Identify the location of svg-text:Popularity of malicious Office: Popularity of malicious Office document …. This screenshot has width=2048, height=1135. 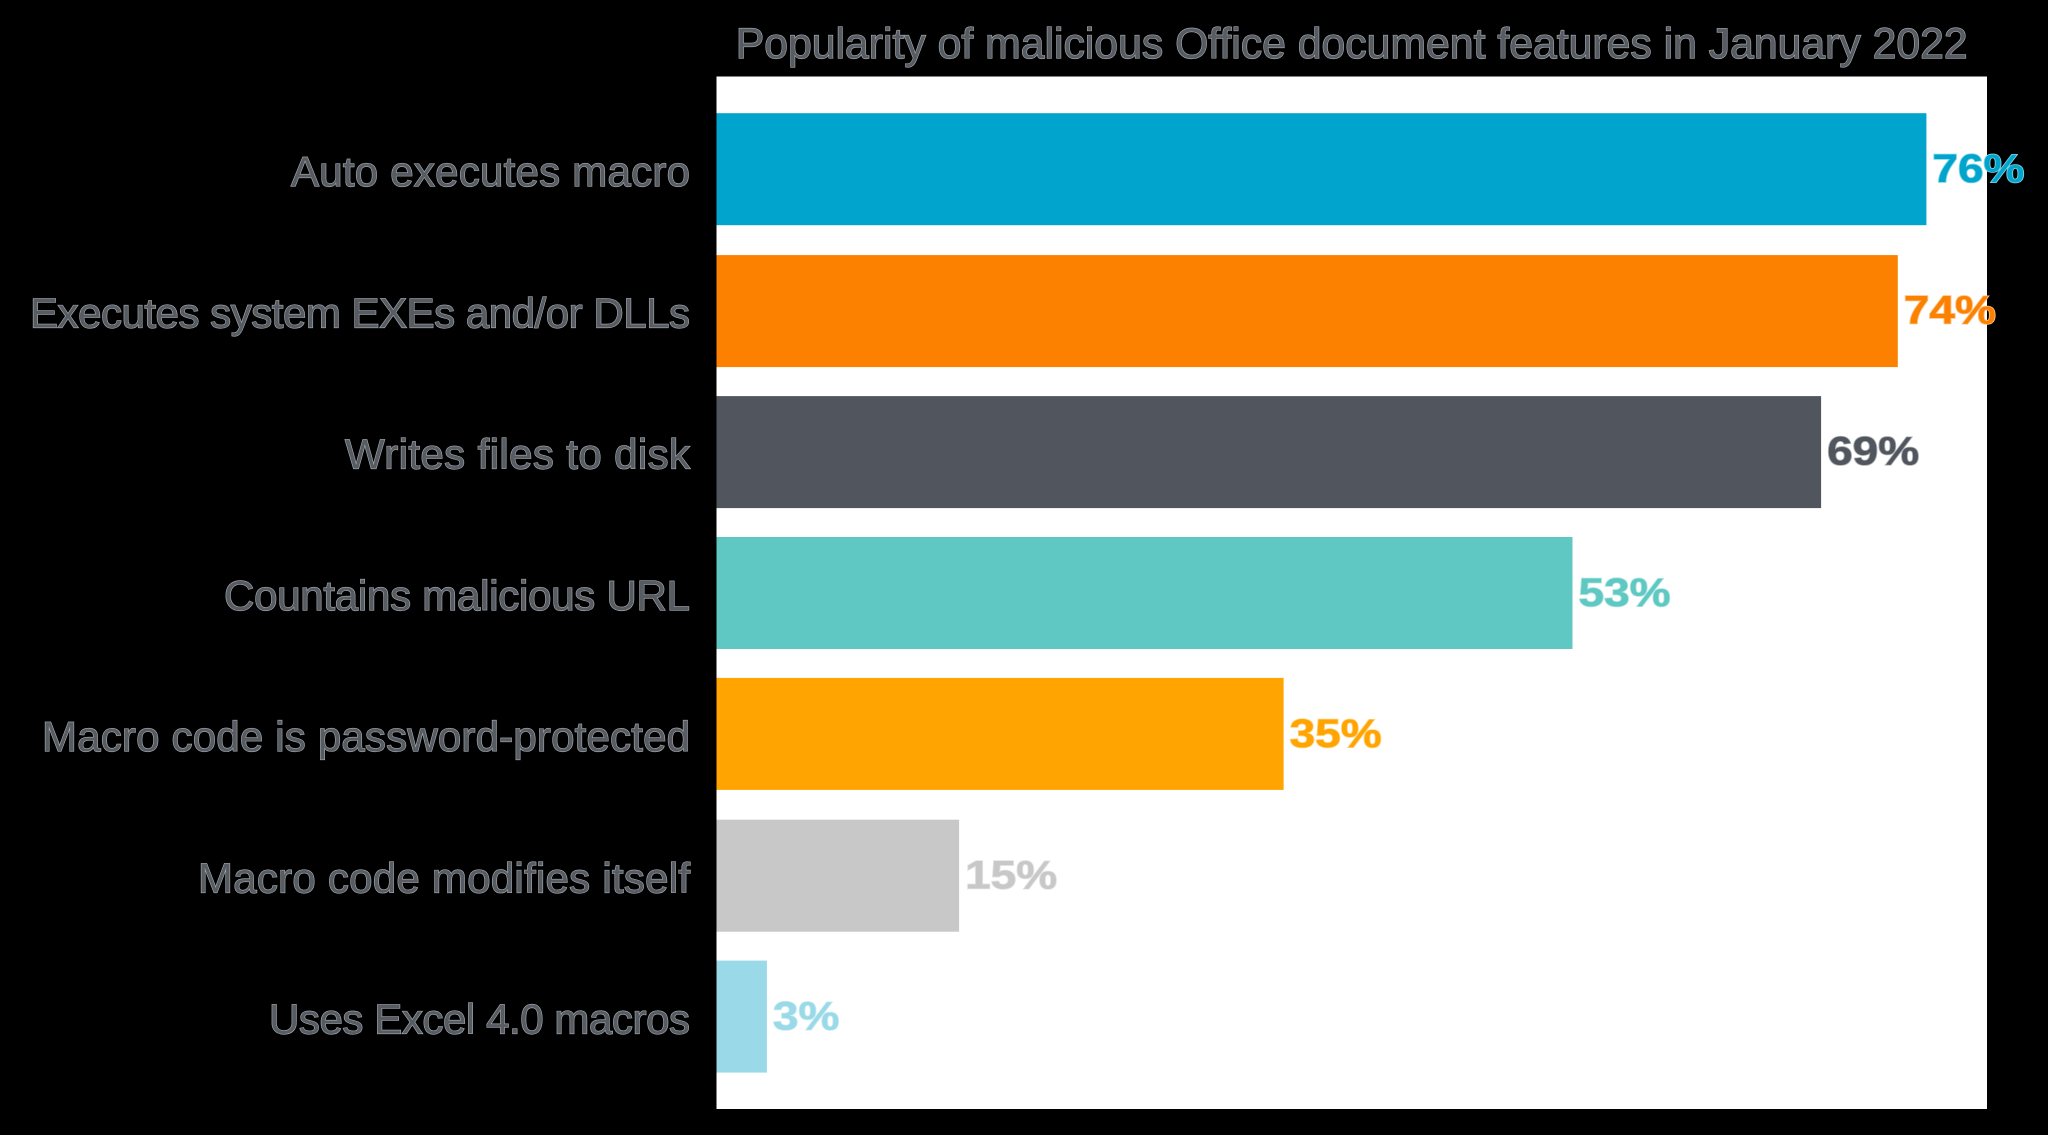
(1352, 44).